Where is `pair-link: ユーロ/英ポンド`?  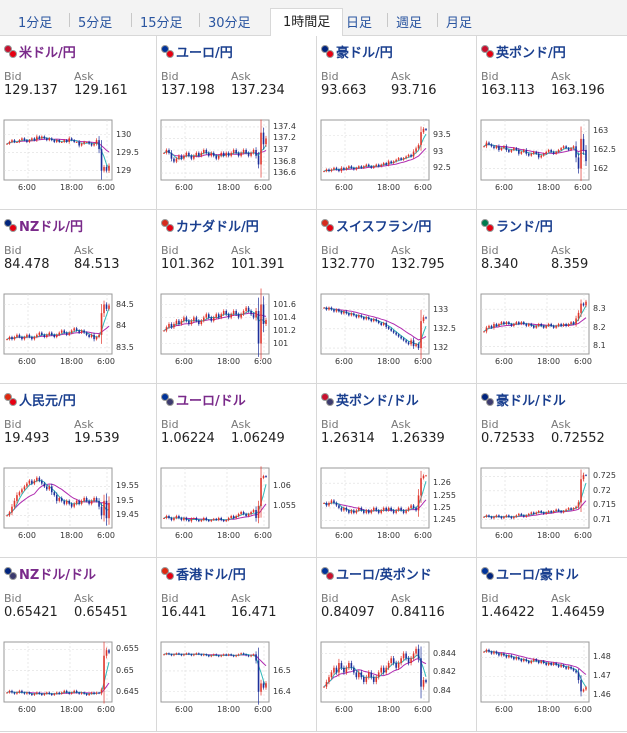
pair-link: ユーロ/英ポンド is located at coordinates (384, 575).